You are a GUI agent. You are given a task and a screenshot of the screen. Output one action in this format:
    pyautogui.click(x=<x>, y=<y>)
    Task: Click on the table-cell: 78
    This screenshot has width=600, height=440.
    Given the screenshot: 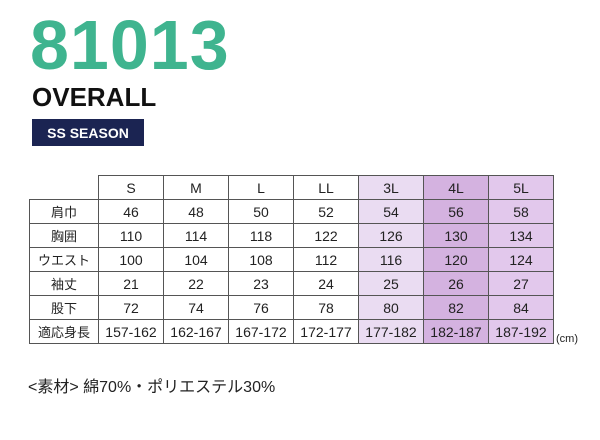 What is the action you would take?
    pyautogui.click(x=326, y=307)
    